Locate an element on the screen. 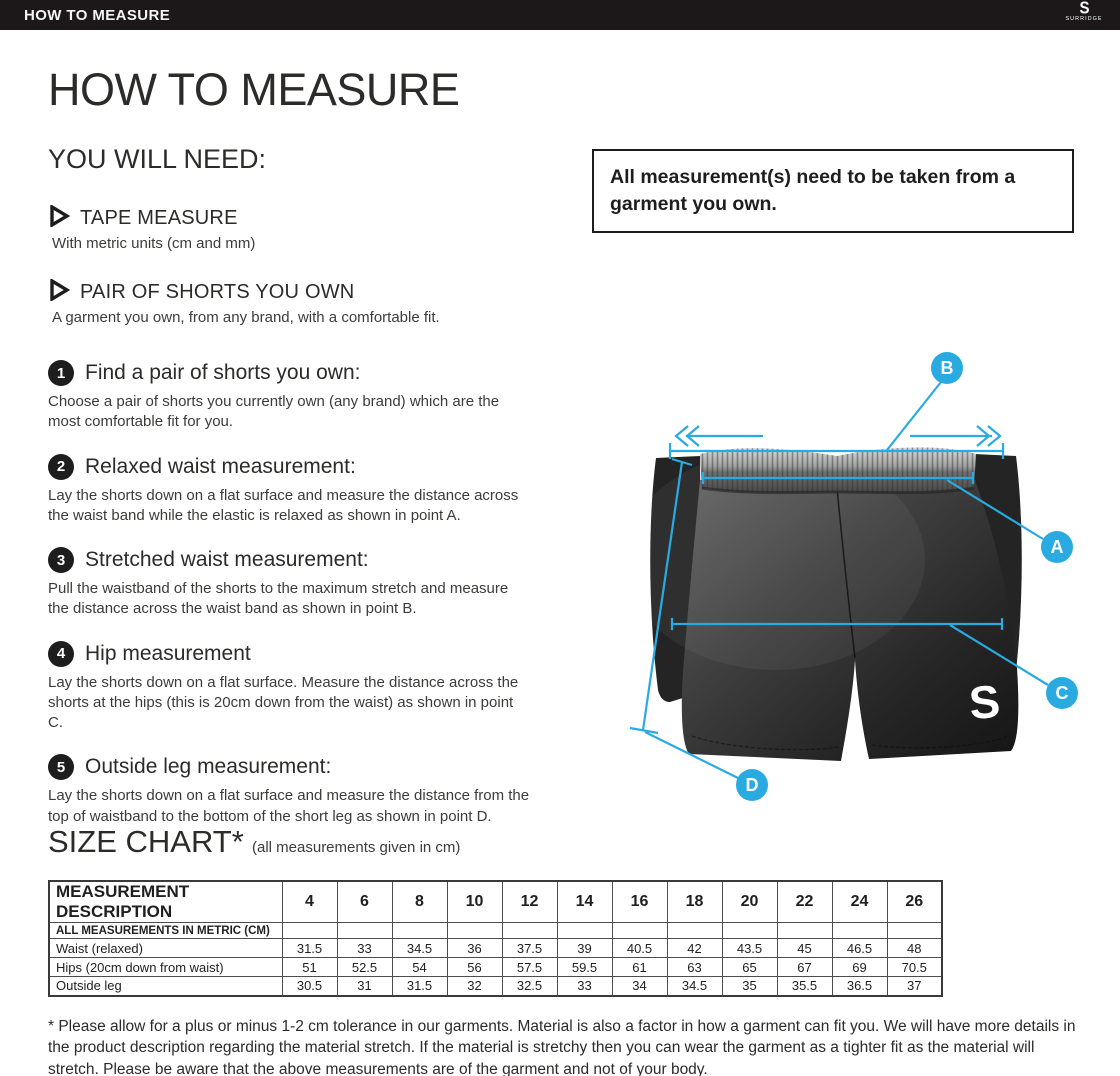 The image size is (1120, 1076). step-number-badge: 4 is located at coordinates (61, 653).